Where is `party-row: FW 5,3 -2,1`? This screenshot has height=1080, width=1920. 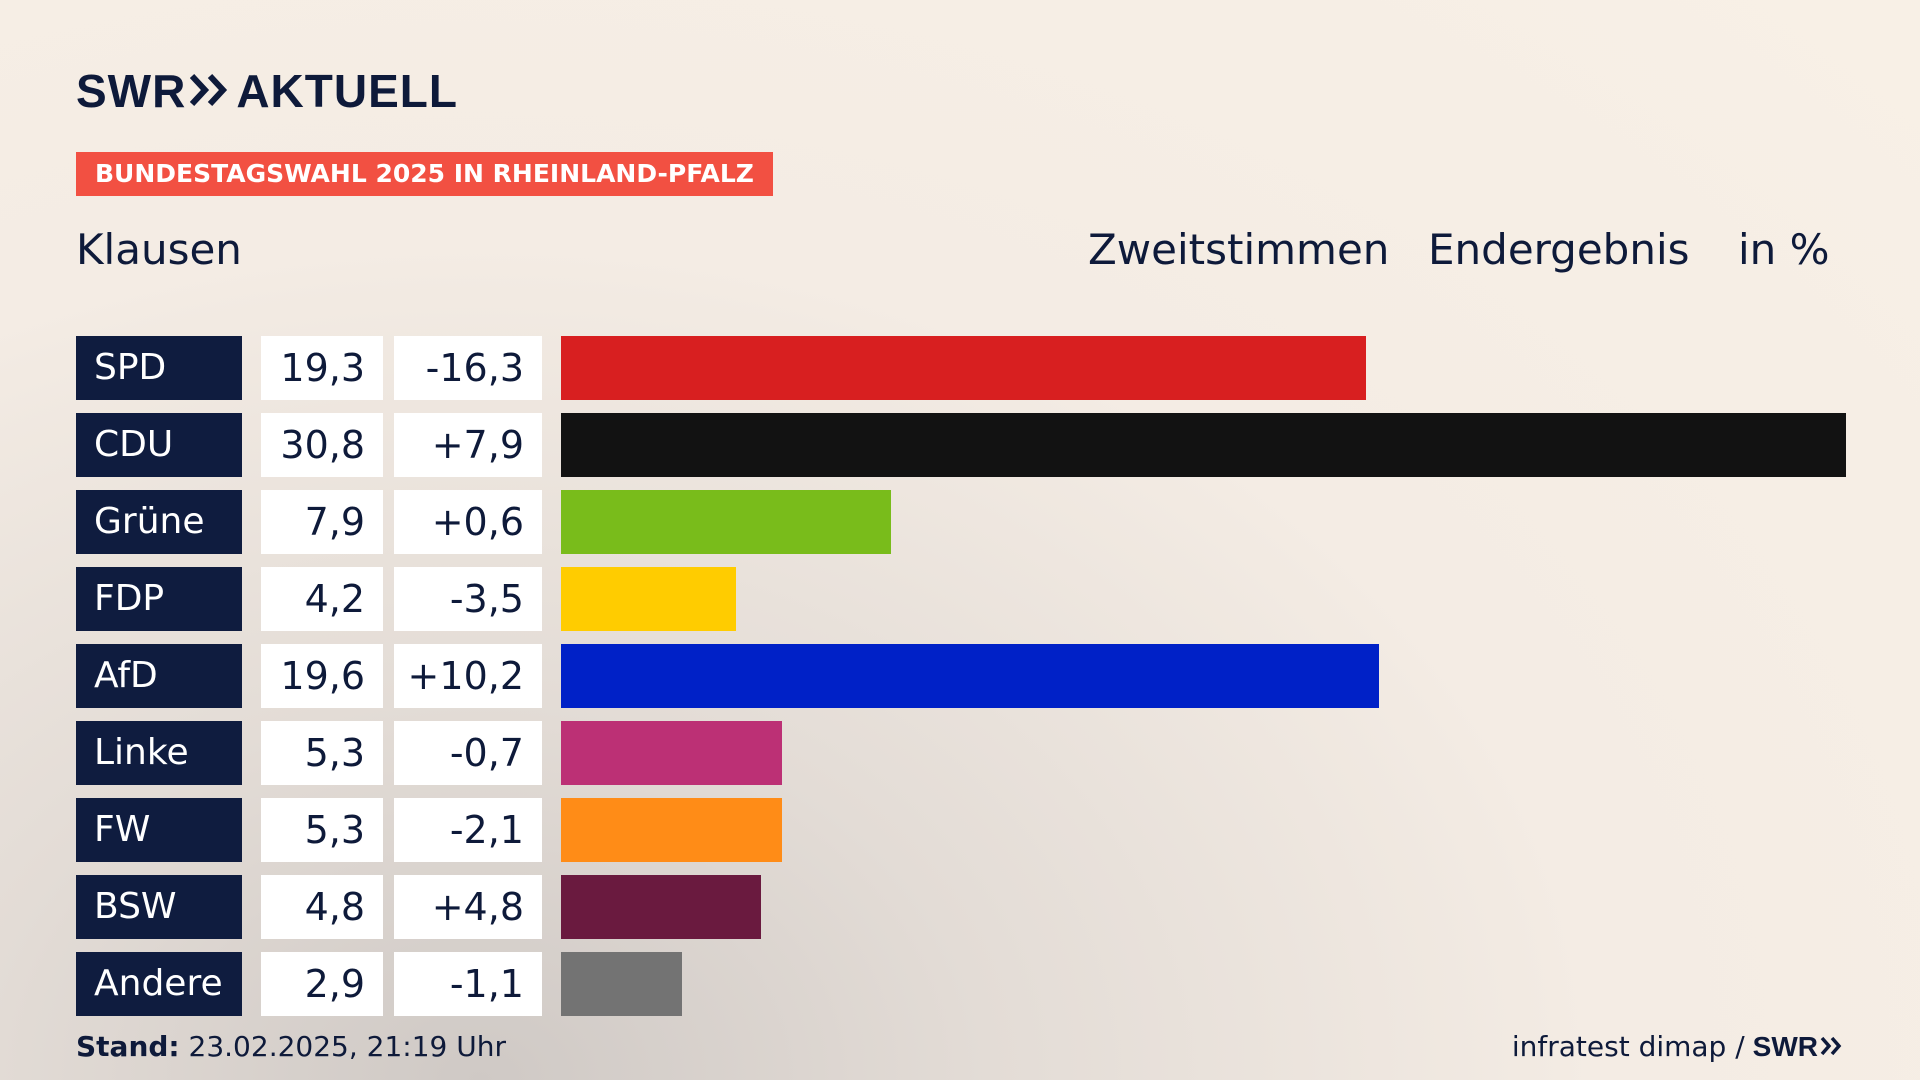
party-row: FW 5,3 -2,1 is located at coordinates (961, 830).